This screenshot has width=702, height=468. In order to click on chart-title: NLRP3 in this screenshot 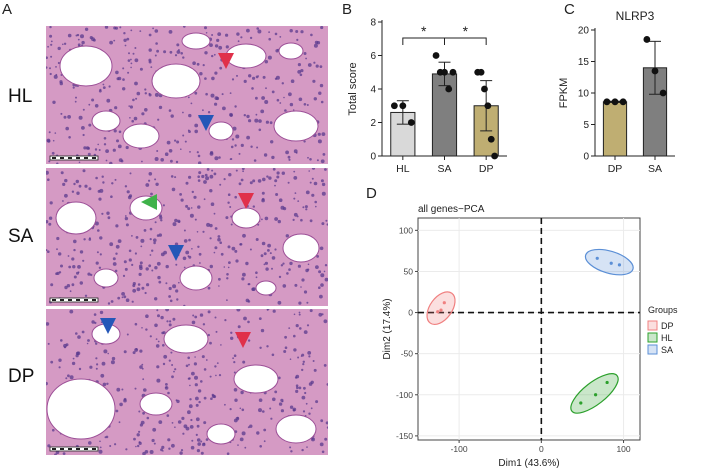, I will do `click(635, 16)`.